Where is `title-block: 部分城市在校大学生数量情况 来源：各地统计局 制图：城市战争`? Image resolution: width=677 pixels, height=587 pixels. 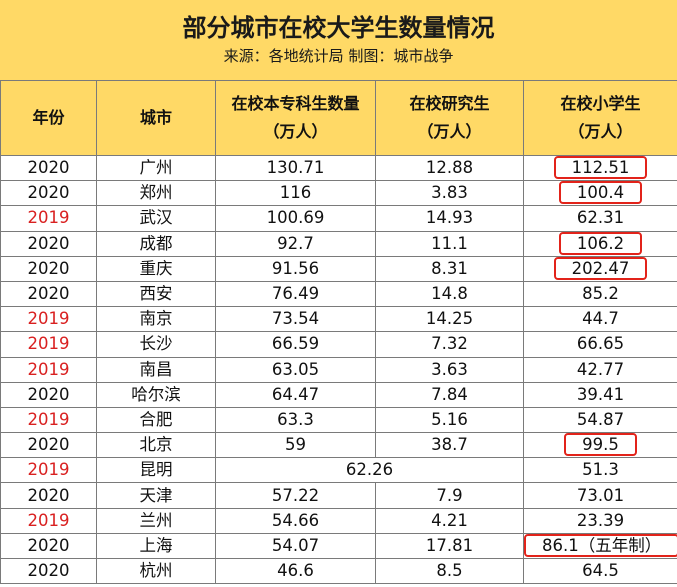 title-block: 部分城市在校大学生数量情况 来源：各地统计局 制图：城市战争 is located at coordinates (338, 40).